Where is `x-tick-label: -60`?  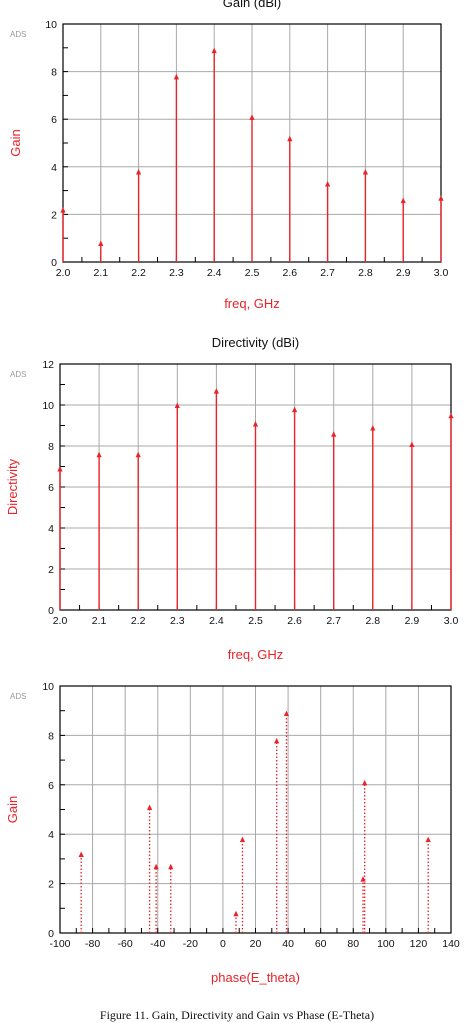 x-tick-label: -60 is located at coordinates (125, 944).